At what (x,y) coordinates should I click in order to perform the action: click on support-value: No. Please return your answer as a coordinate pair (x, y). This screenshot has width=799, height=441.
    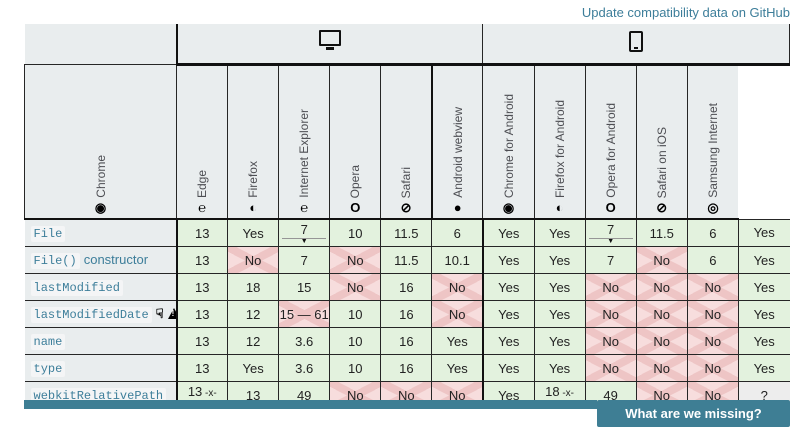
    Looking at the image, I should click on (355, 260).